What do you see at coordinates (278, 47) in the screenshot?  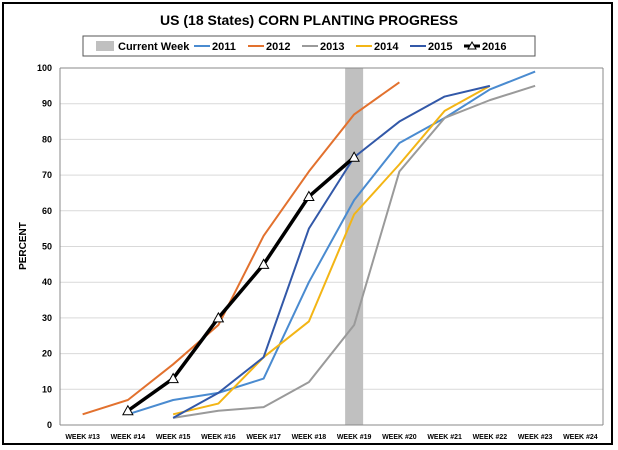 I see `legend-label-2012: 2012` at bounding box center [278, 47].